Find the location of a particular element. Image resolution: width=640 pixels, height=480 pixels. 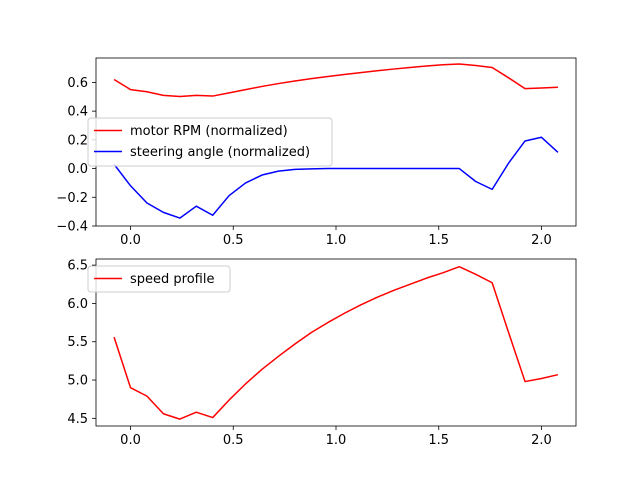

y-tick-label: 5.0 is located at coordinates (77, 381).